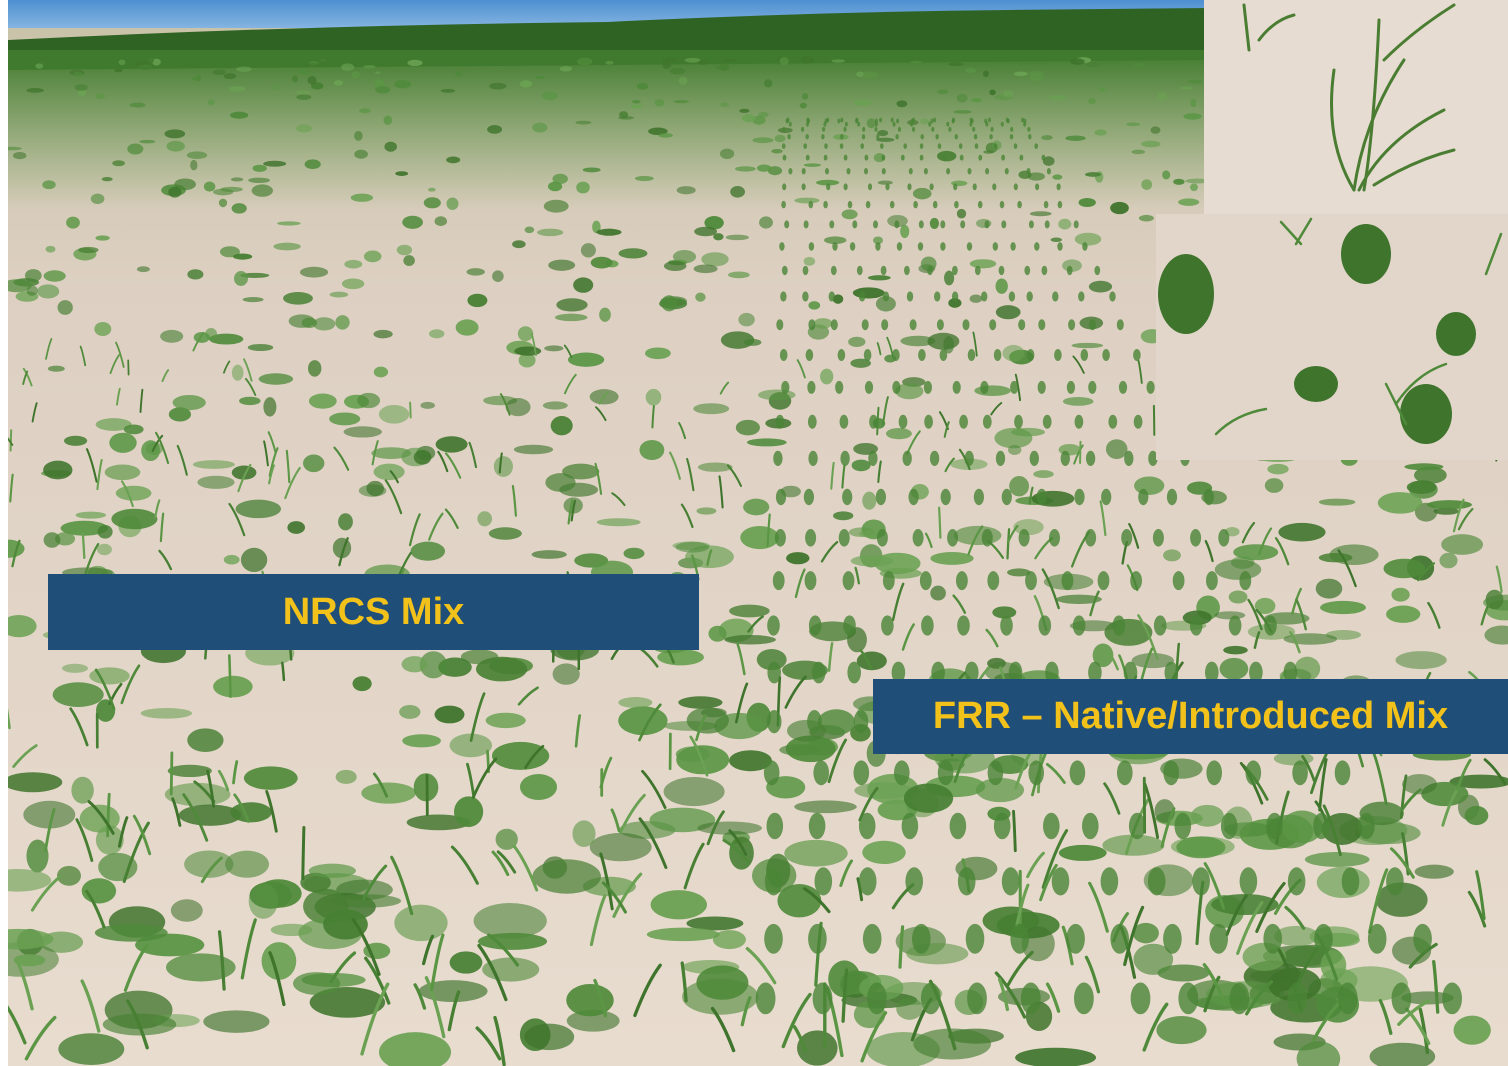 This screenshot has height=1066, width=1508. I want to click on frr-mix-label-text: FRR – Native/Introduced Mix, so click(1190, 716).